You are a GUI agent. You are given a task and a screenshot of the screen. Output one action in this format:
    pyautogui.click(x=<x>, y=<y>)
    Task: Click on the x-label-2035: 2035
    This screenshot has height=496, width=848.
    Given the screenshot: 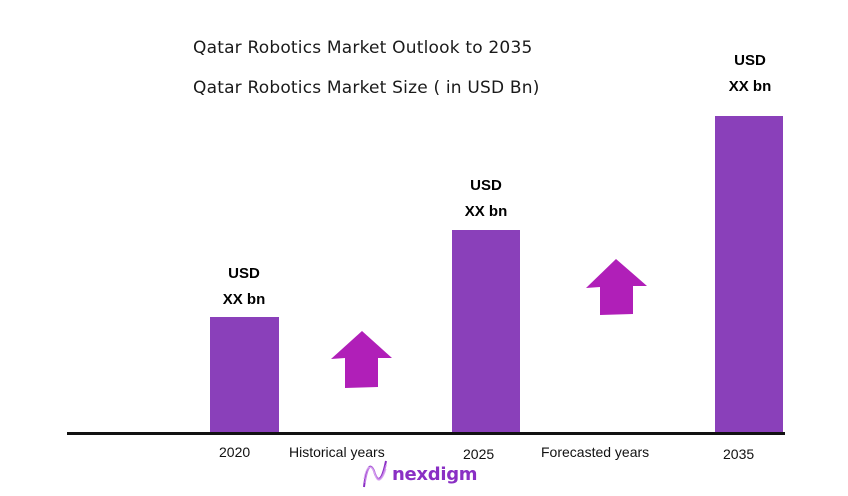 What is the action you would take?
    pyautogui.click(x=739, y=454)
    